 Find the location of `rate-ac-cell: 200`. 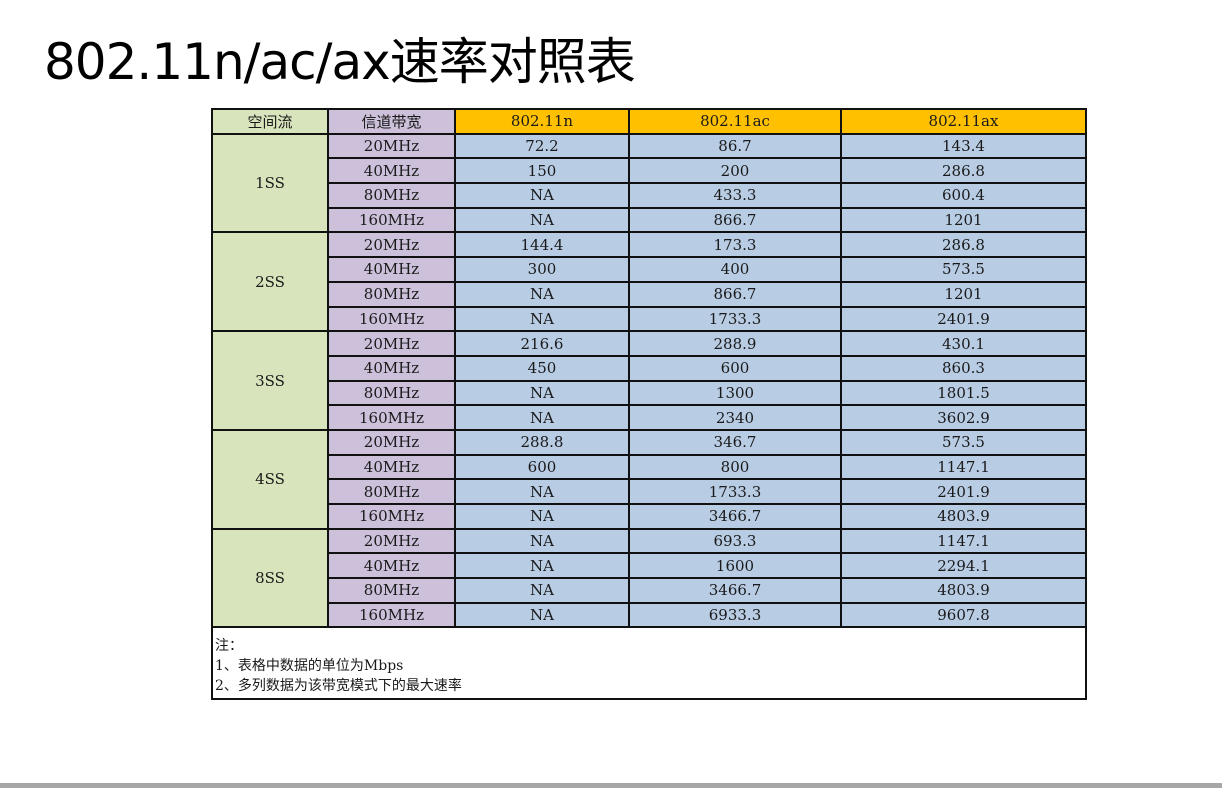

rate-ac-cell: 200 is located at coordinates (735, 171).